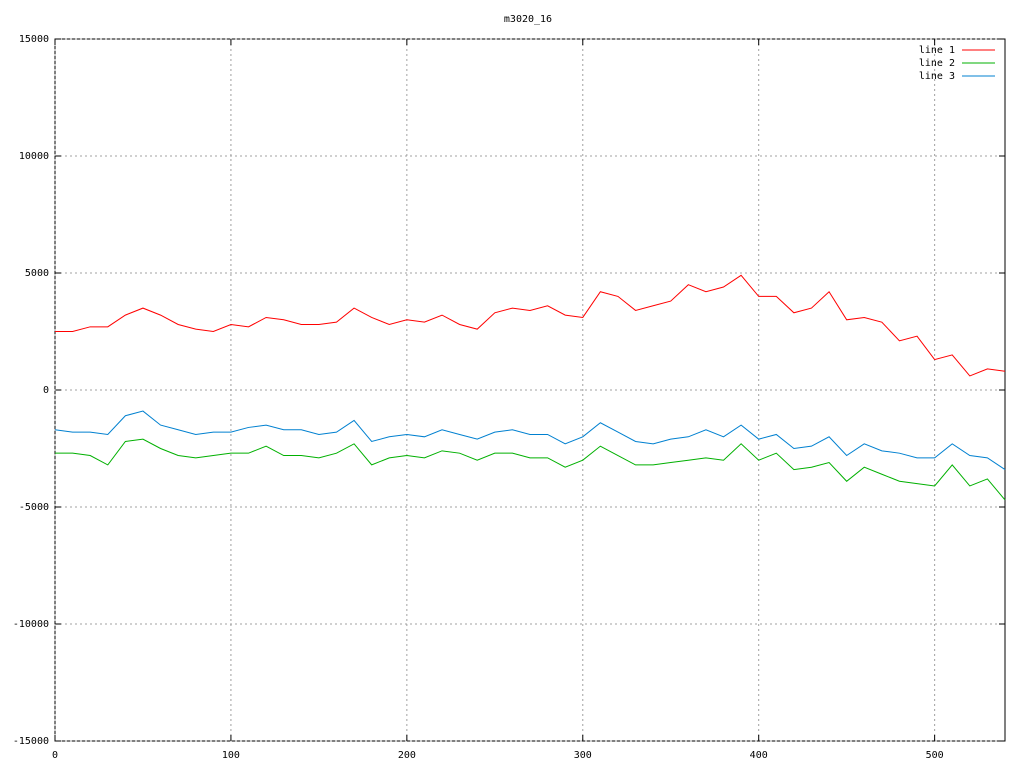 This screenshot has height=768, width=1024. Describe the element at coordinates (46, 390) in the screenshot. I see `y-tick-label: 0` at that location.